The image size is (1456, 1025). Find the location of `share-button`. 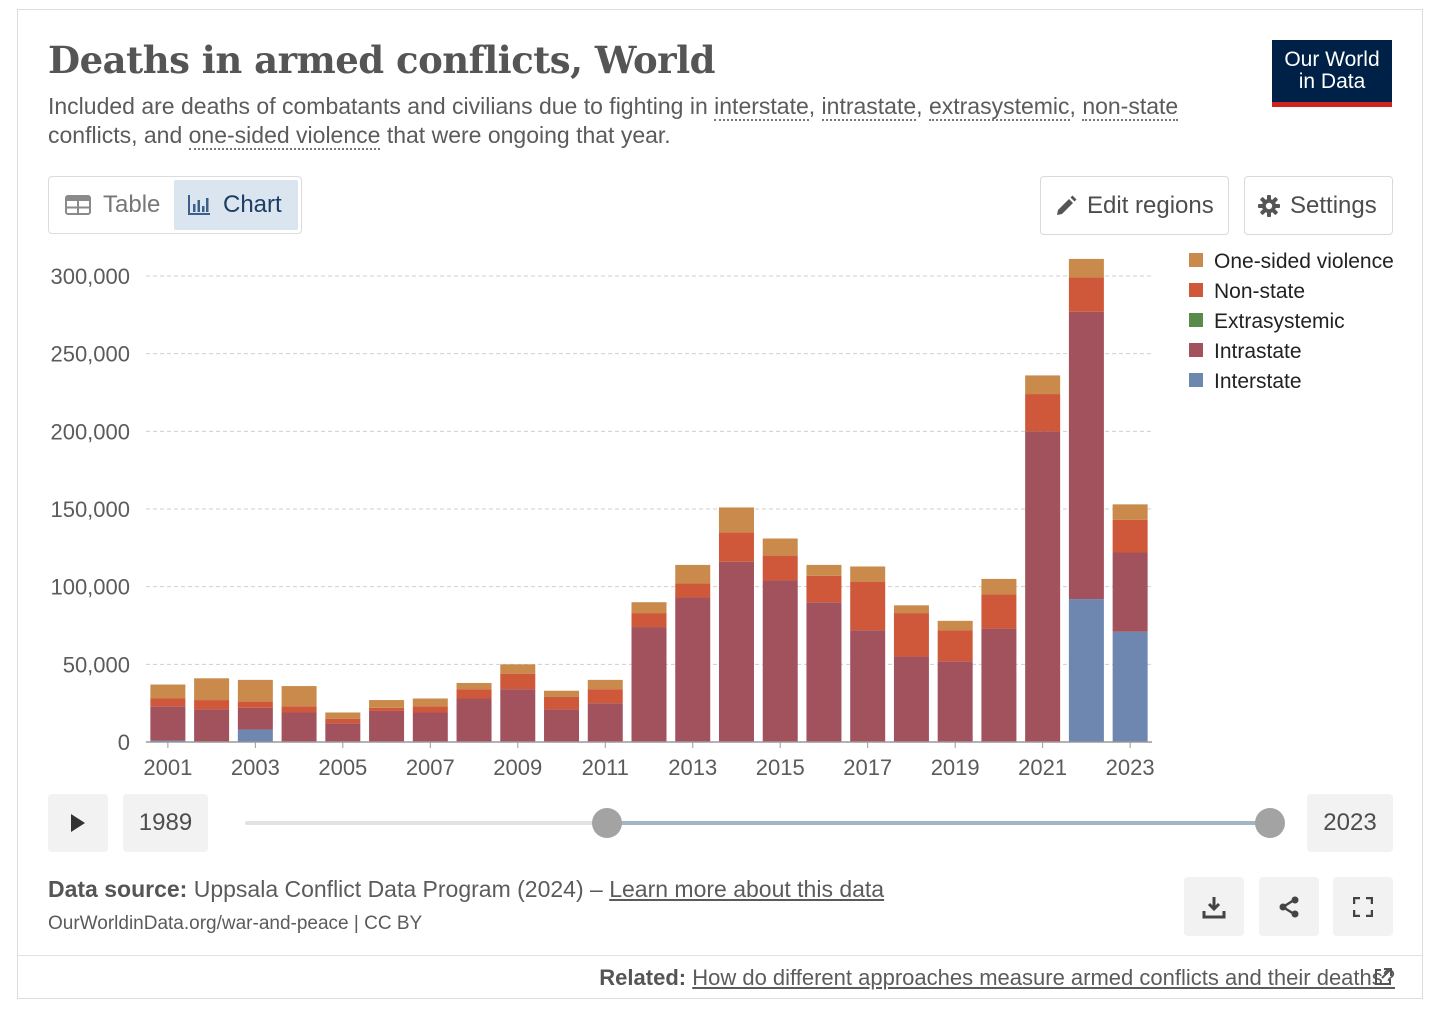

share-button is located at coordinates (1289, 906).